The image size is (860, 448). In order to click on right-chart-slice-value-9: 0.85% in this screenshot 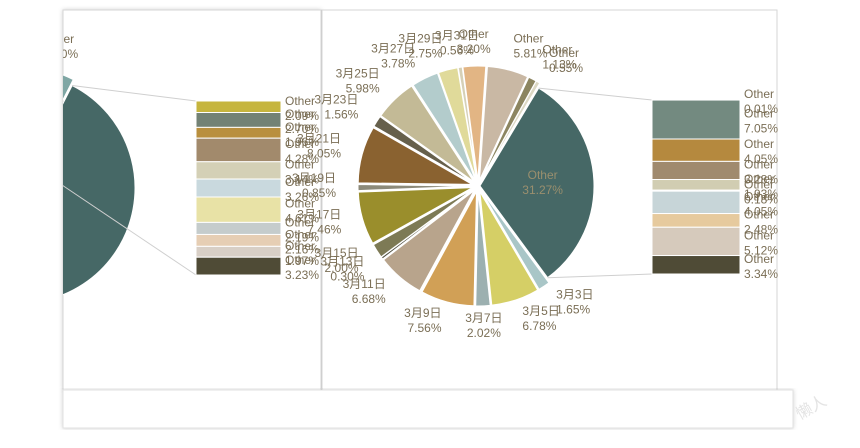, I will do `click(319, 193)`.